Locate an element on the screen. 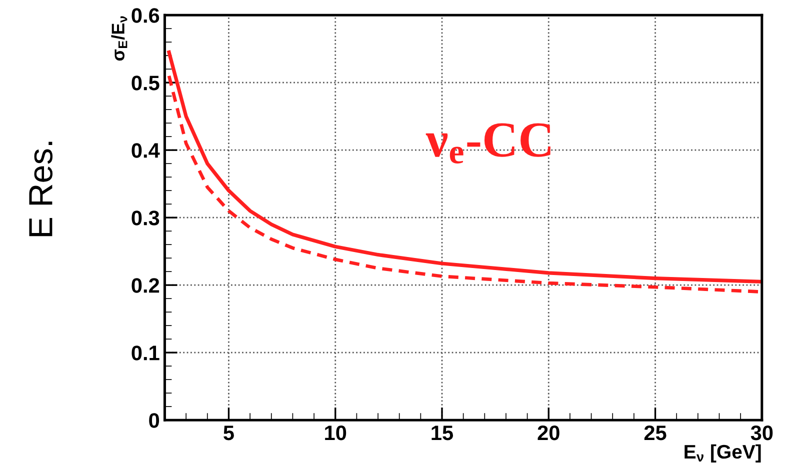 The width and height of the screenshot is (792, 472). y-tick-label: 0 is located at coordinates (154, 420).